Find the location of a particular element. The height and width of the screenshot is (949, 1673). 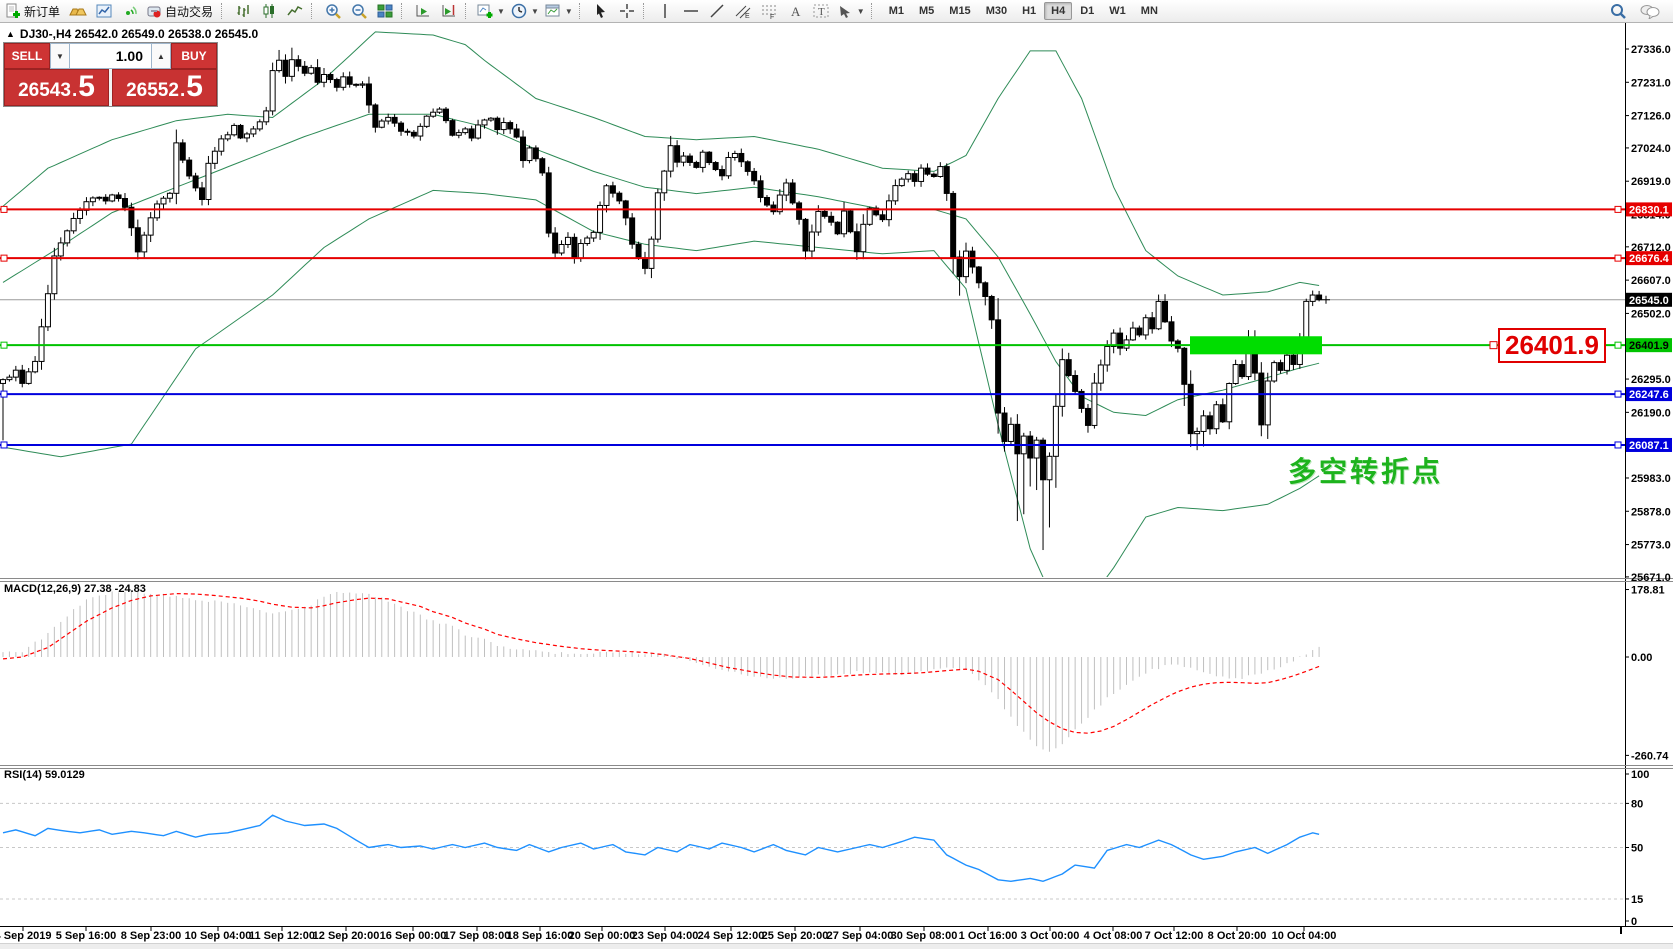

autotrade-button: 自动交易 is located at coordinates (180, 11).